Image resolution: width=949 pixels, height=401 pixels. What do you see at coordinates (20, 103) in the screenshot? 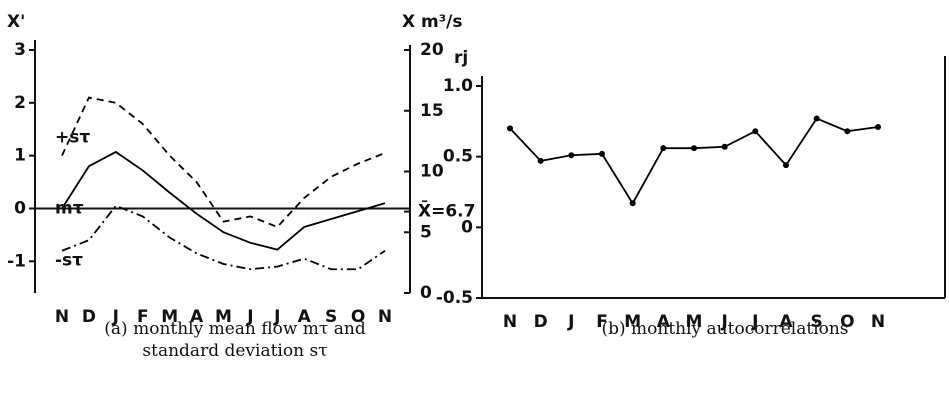
I see `y-tick-label: 2` at bounding box center [20, 103].